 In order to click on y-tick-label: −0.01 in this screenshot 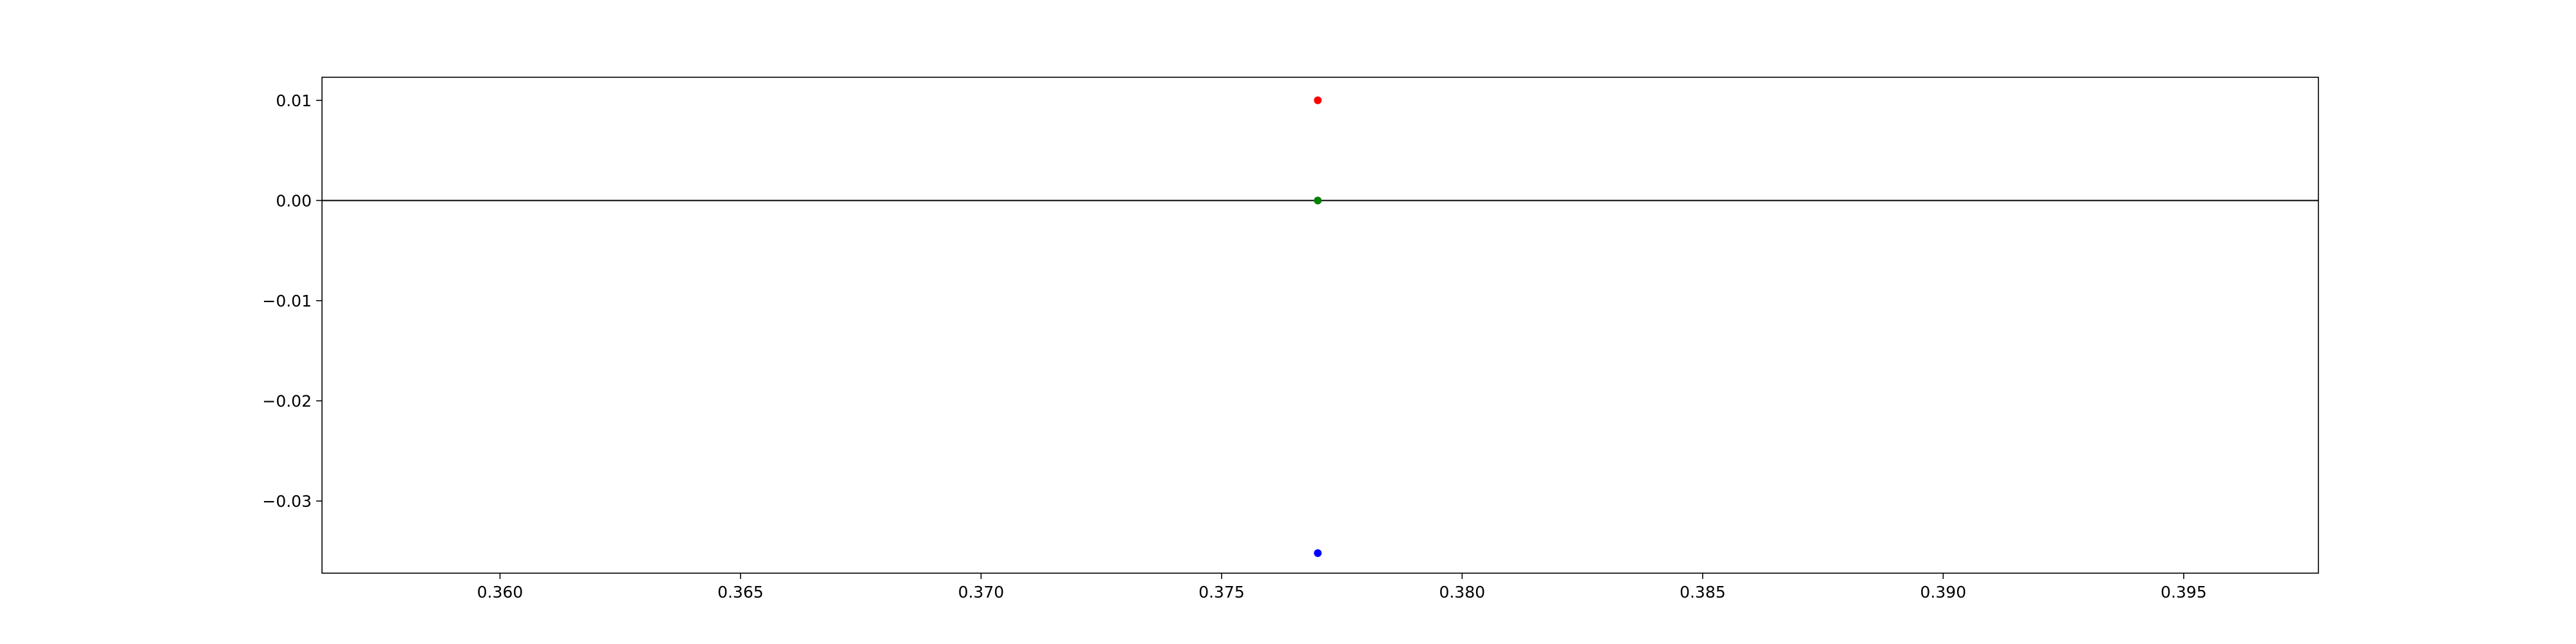, I will do `click(287, 301)`.